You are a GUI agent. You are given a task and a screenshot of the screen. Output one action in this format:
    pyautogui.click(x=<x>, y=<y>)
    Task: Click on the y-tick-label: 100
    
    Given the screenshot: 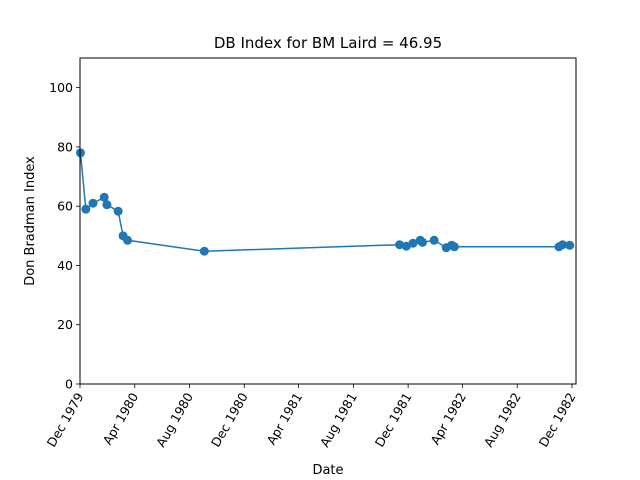 What is the action you would take?
    pyautogui.click(x=61, y=87)
    